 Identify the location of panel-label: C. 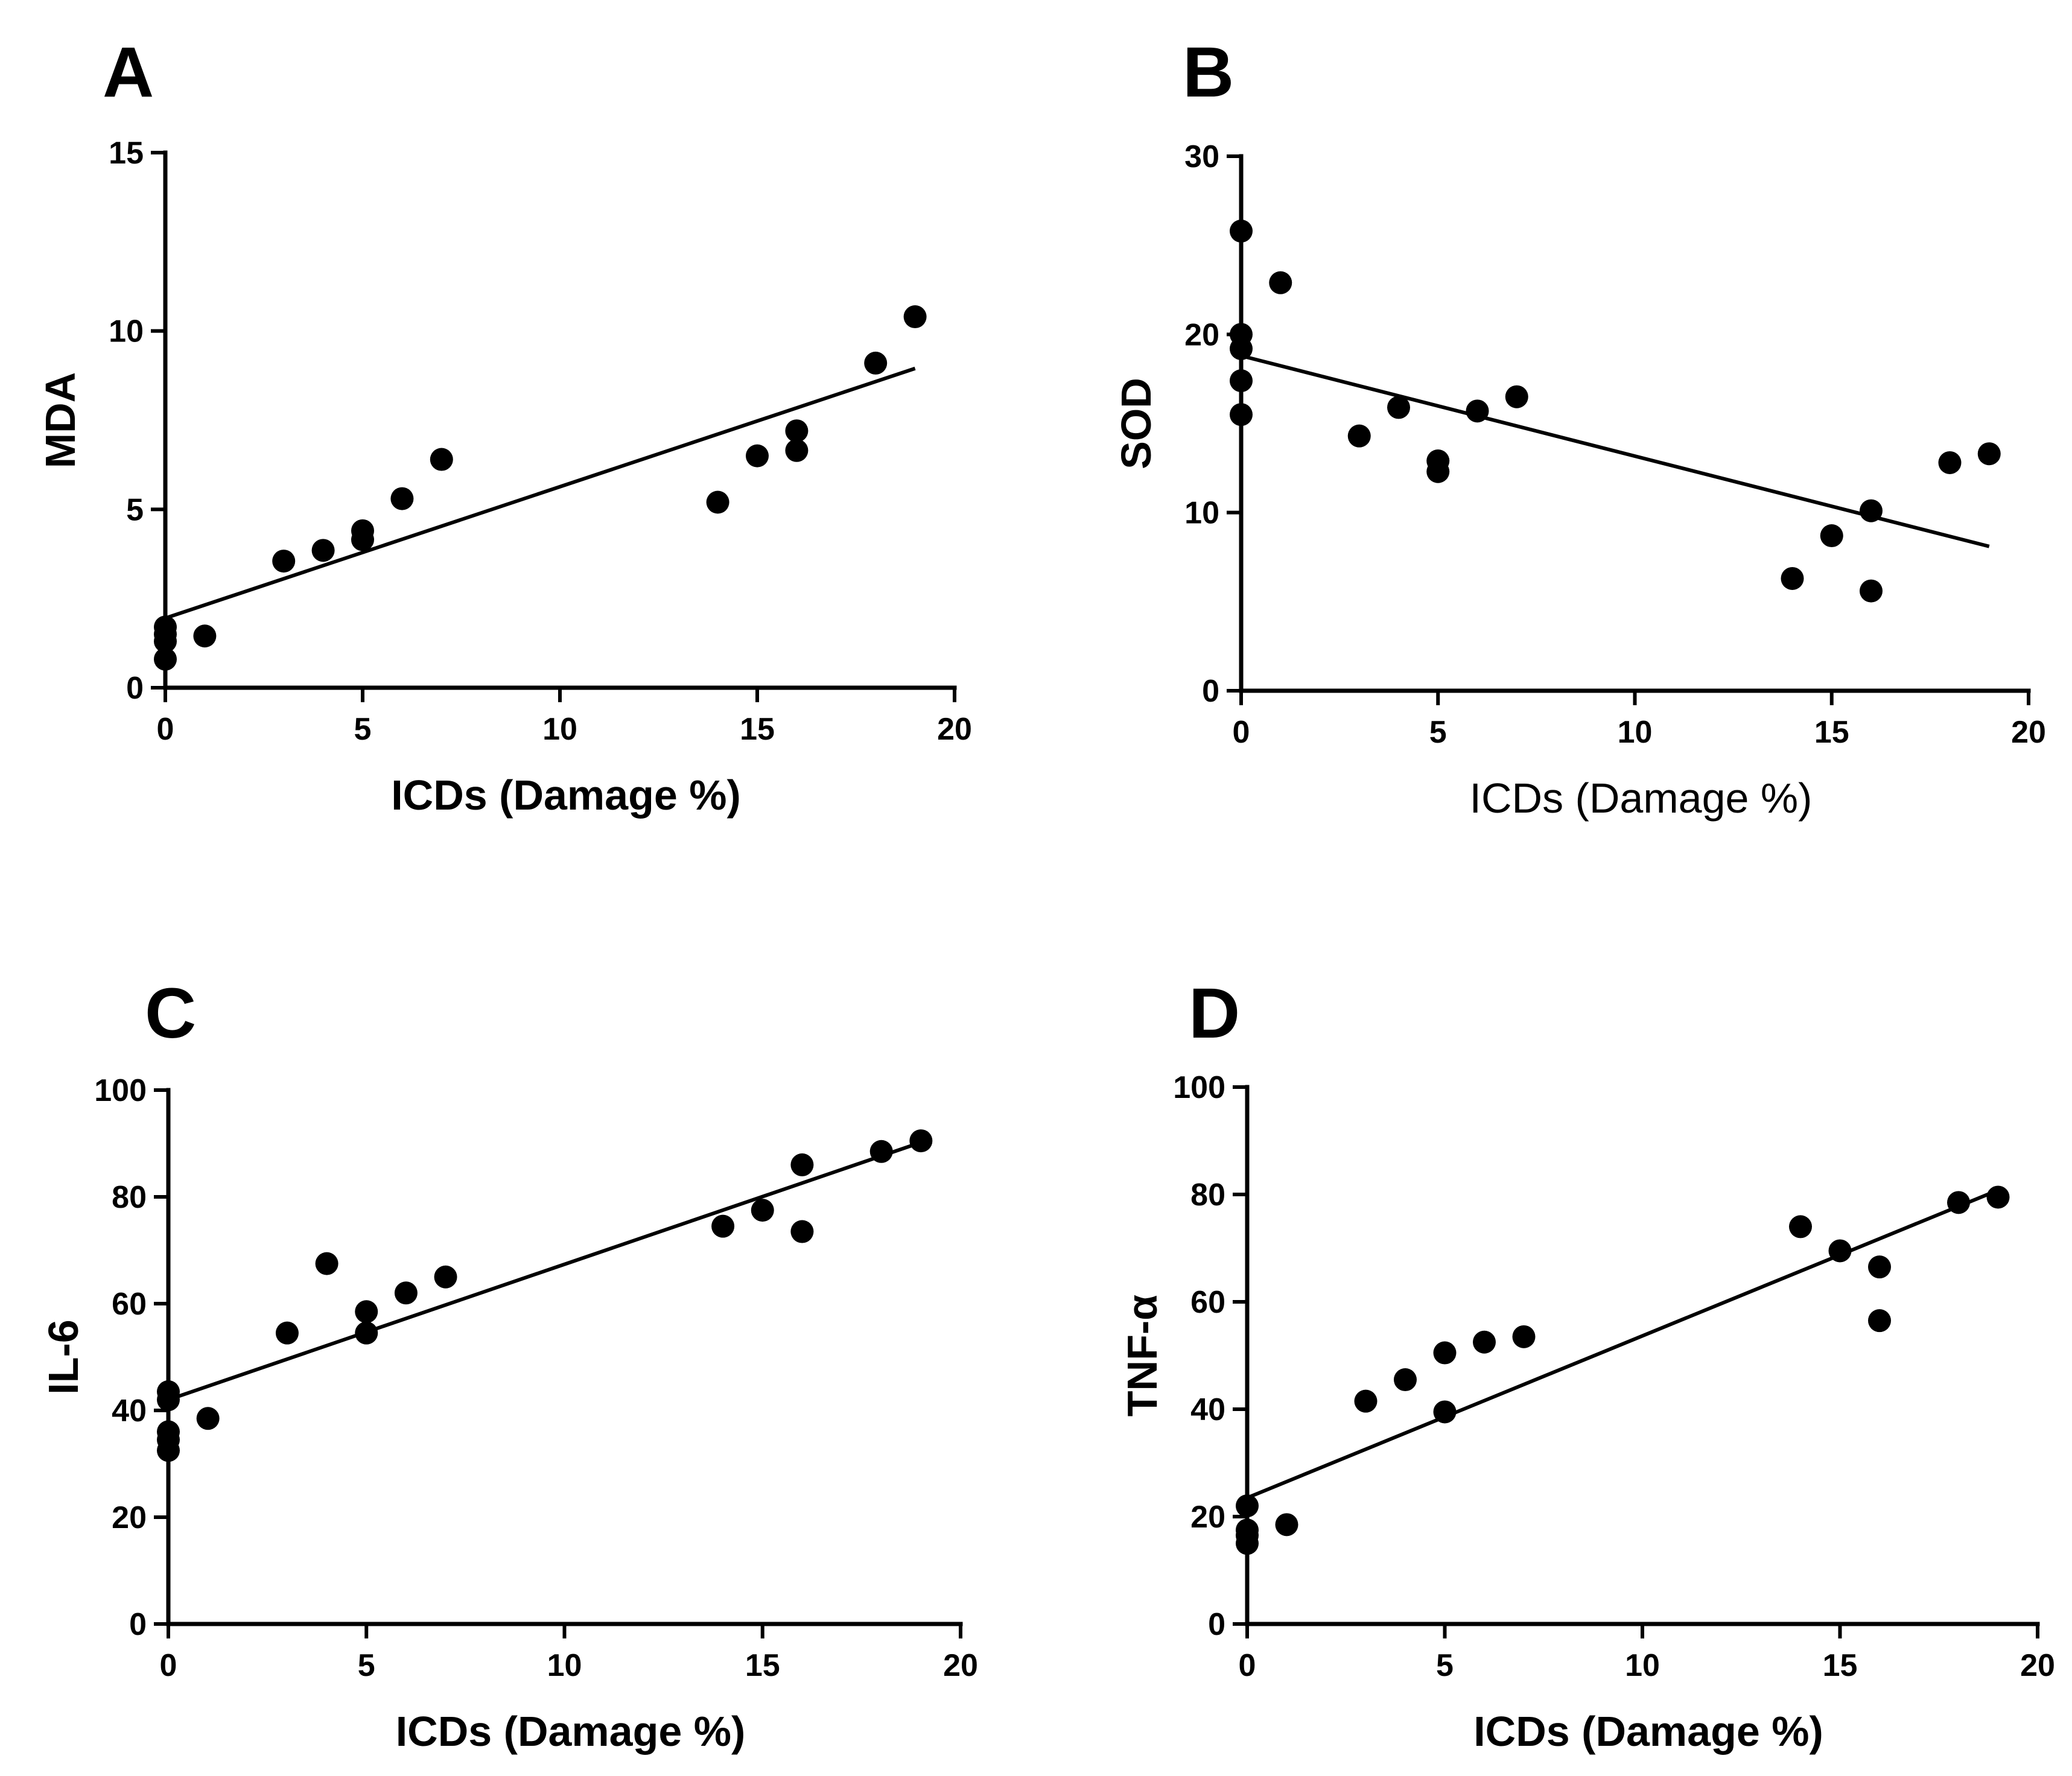
(170, 1013).